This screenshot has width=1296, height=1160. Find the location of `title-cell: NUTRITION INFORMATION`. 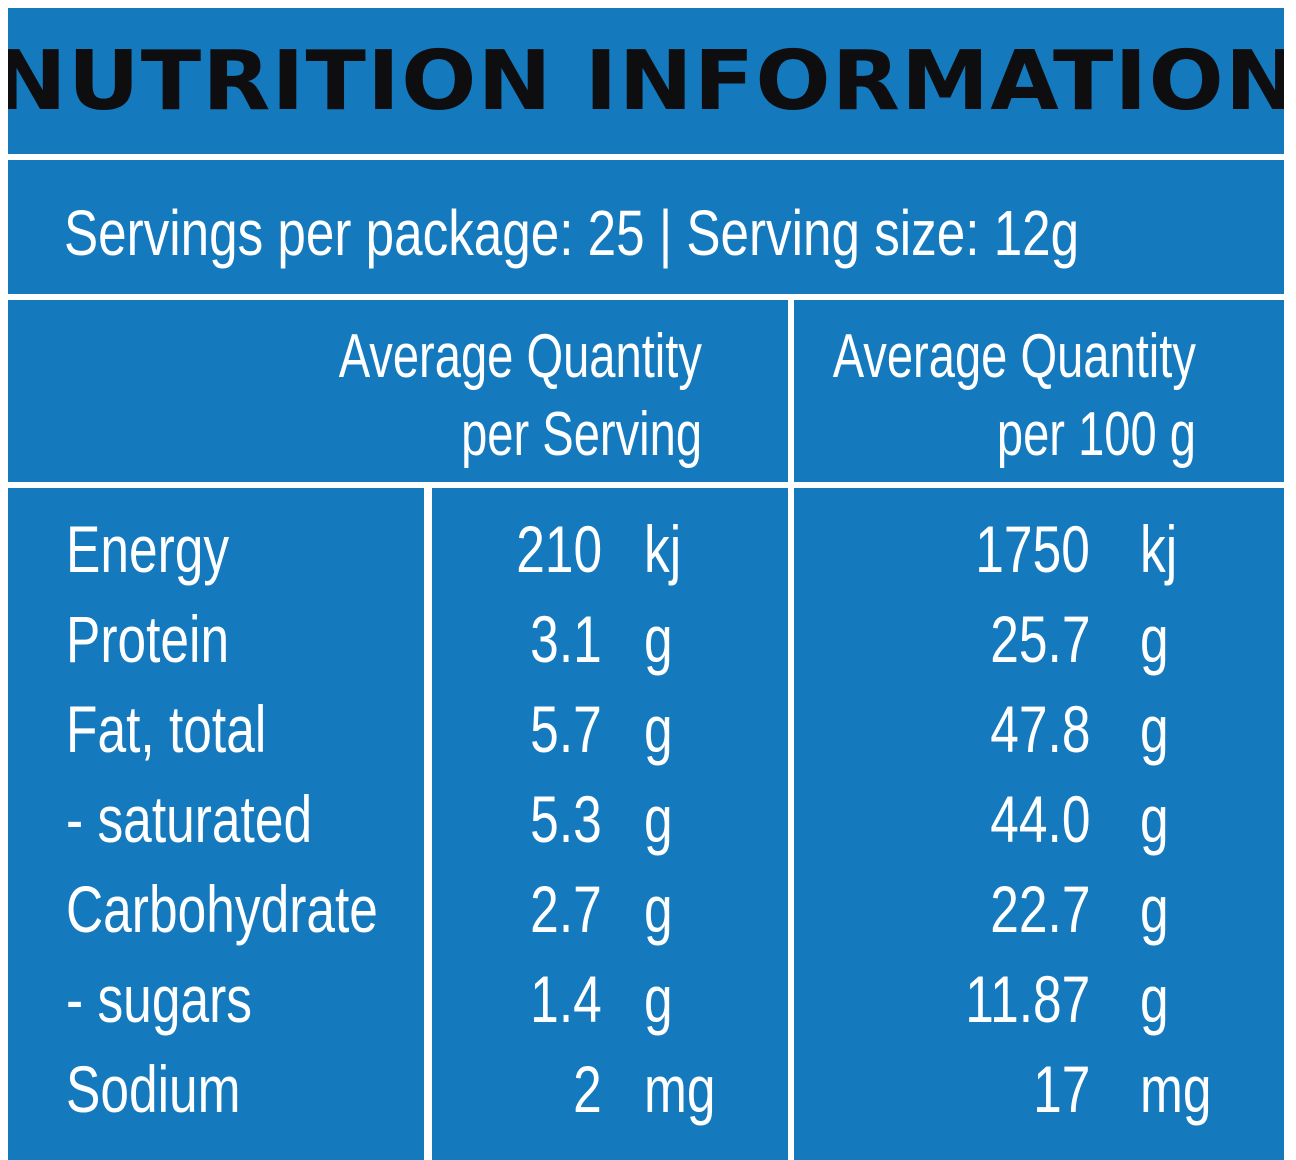

title-cell: NUTRITION INFORMATION is located at coordinates (646, 81).